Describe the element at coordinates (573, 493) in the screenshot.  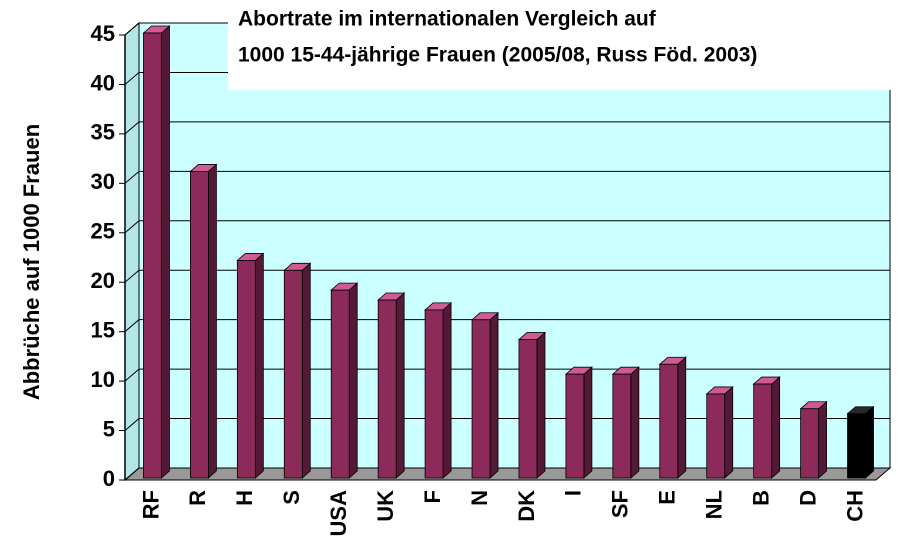
I see `x-tick-label: I` at that location.